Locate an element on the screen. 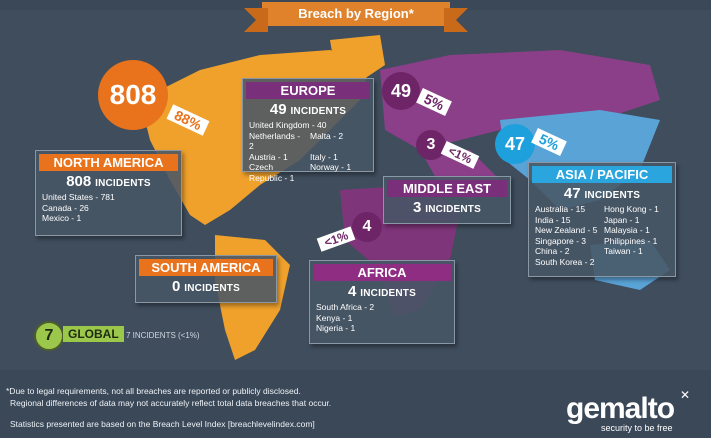  list-item: United States - 781 is located at coordinates (78, 197).